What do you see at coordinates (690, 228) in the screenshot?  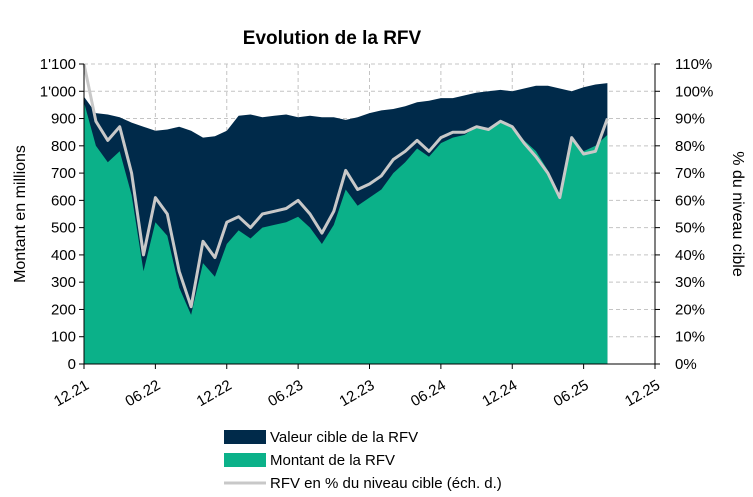 I see `y-tick-label-right: 50%` at bounding box center [690, 228].